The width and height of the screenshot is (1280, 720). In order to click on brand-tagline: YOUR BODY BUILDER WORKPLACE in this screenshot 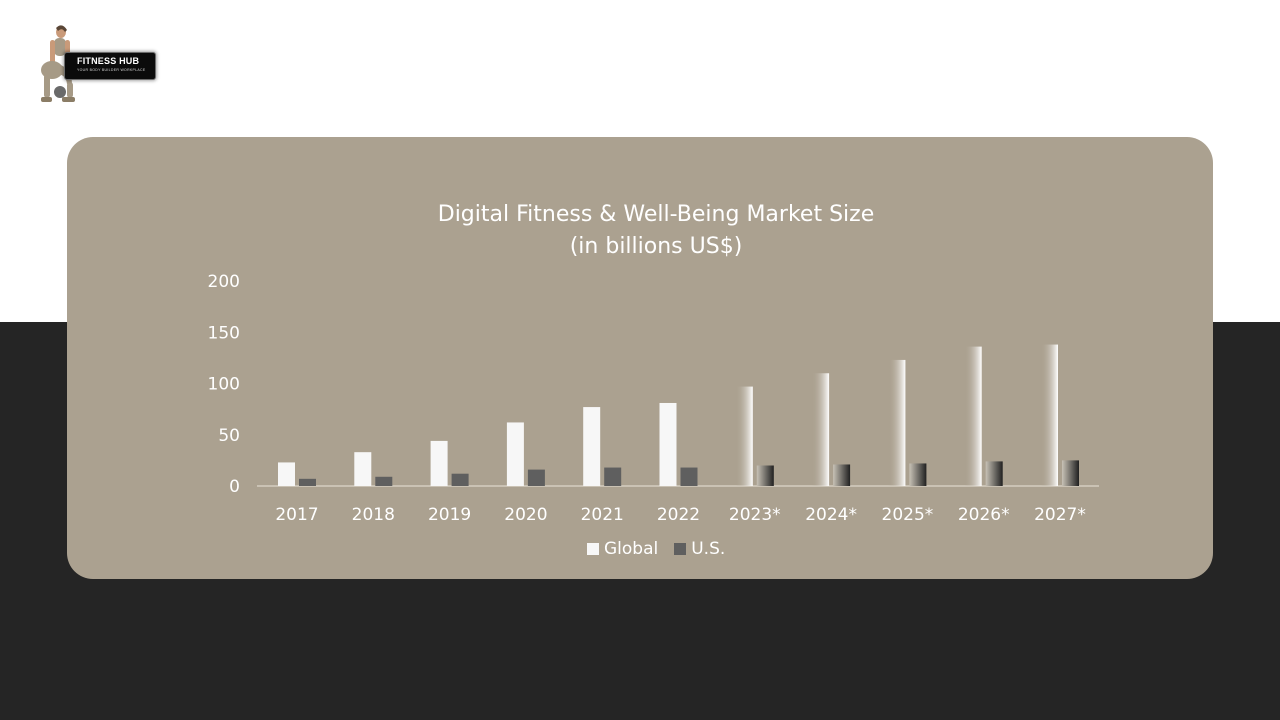, I will do `click(111, 70)`.